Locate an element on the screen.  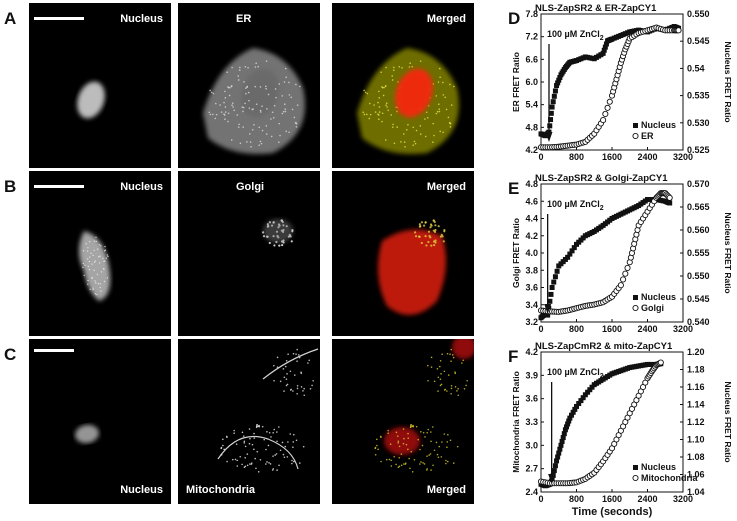
legend-marker-nucleus is located at coordinates (635, 297).